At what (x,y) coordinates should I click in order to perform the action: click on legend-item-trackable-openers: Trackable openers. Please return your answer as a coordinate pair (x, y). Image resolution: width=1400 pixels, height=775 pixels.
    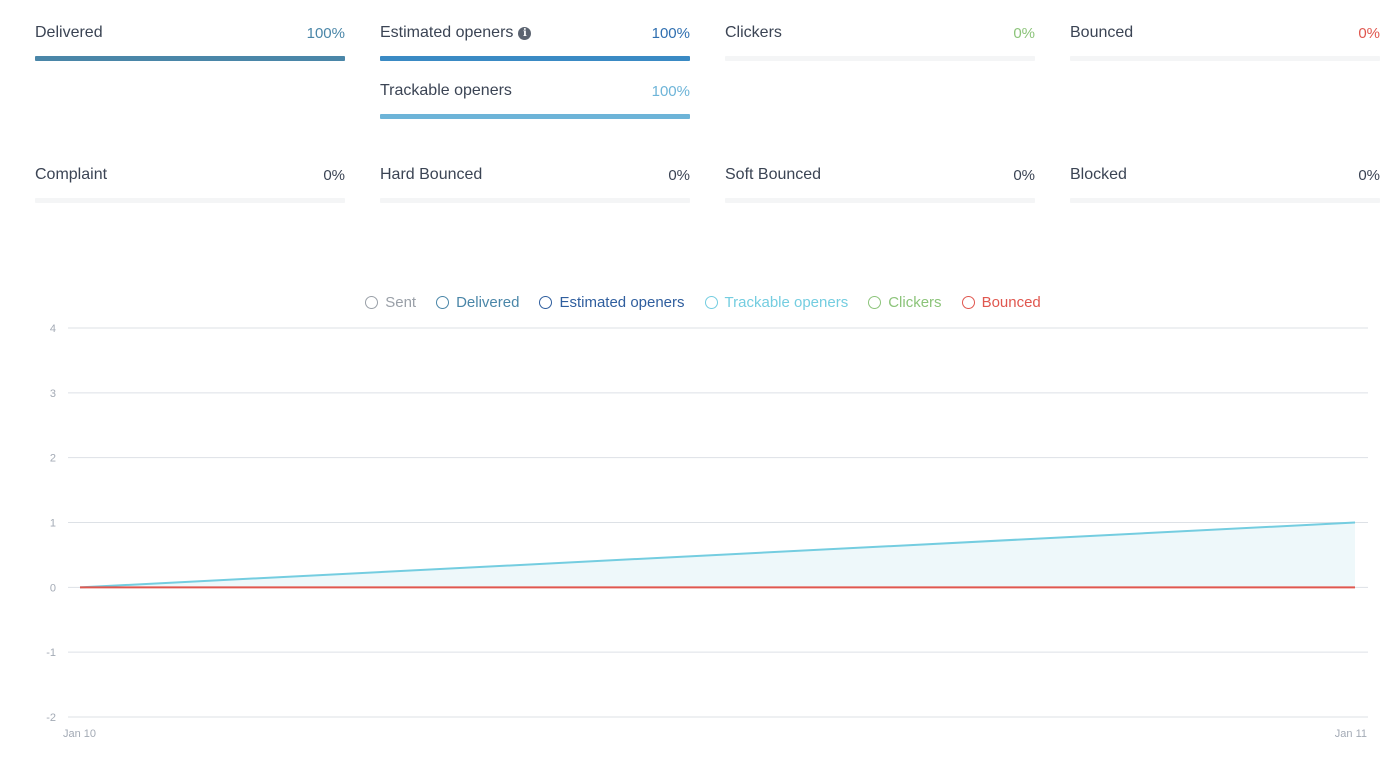
    Looking at the image, I should click on (776, 302).